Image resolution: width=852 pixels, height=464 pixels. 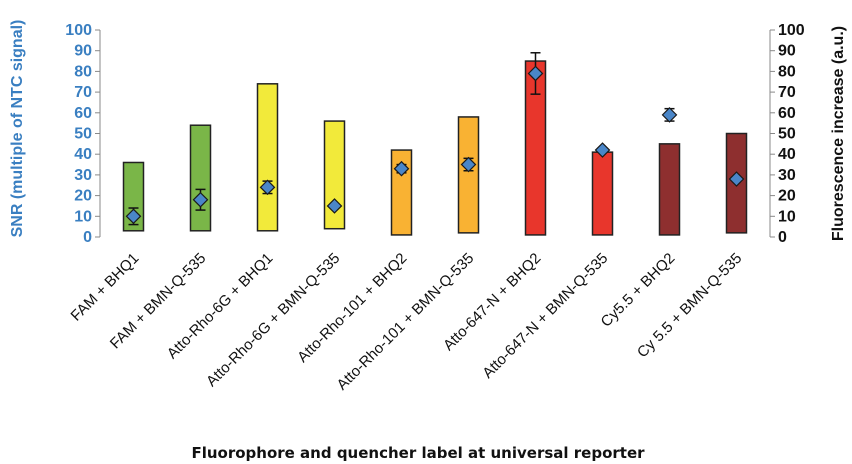 I want to click on left-tick-label: 80, so click(x=83, y=71).